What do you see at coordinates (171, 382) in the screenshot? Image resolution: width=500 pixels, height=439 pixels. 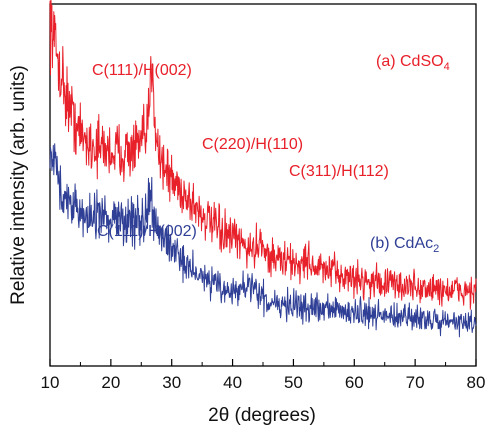 I see `x-tick-label-30: 30` at bounding box center [171, 382].